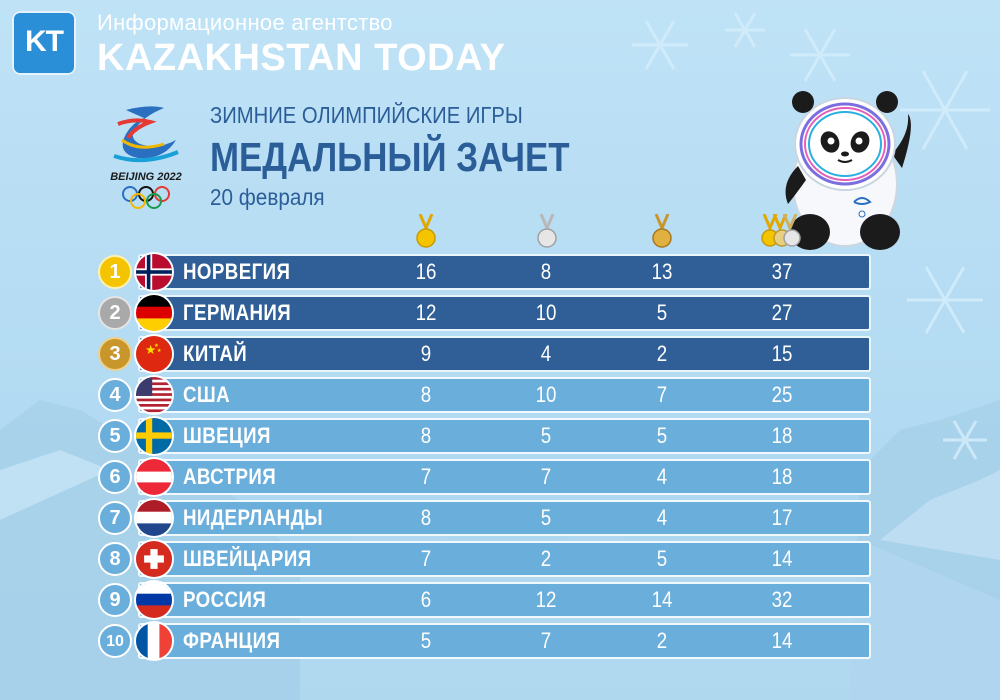  What do you see at coordinates (154, 518) in the screenshot?
I see `flag-netherlands-icon` at bounding box center [154, 518].